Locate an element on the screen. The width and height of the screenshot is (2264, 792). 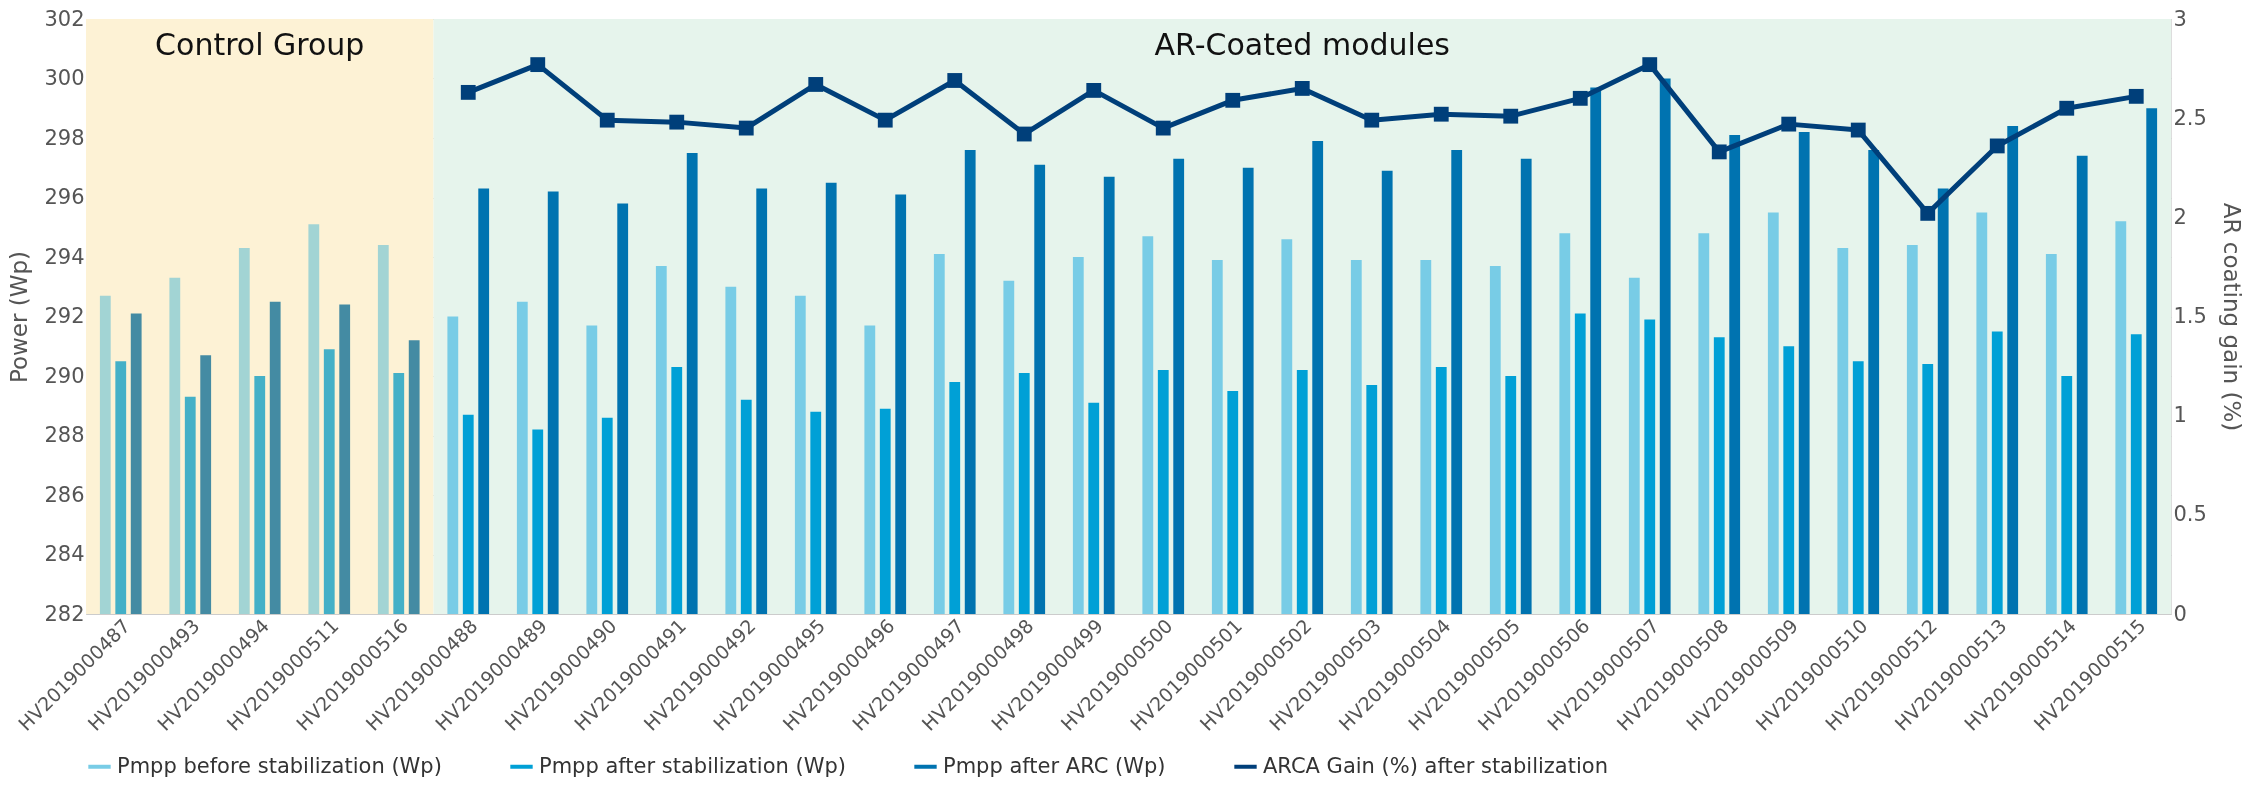
y-tick-label: 294 is located at coordinates (64, 256).